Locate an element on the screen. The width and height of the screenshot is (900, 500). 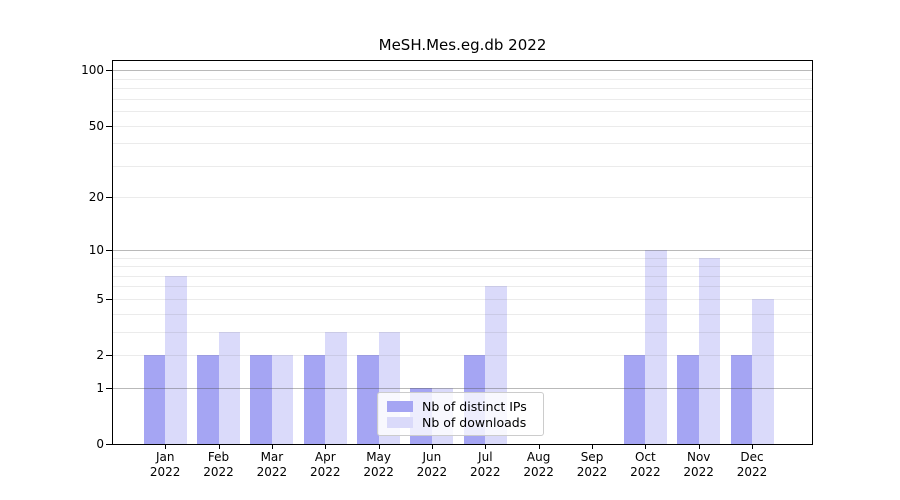
bar-downloads-oct is located at coordinates (656, 346).